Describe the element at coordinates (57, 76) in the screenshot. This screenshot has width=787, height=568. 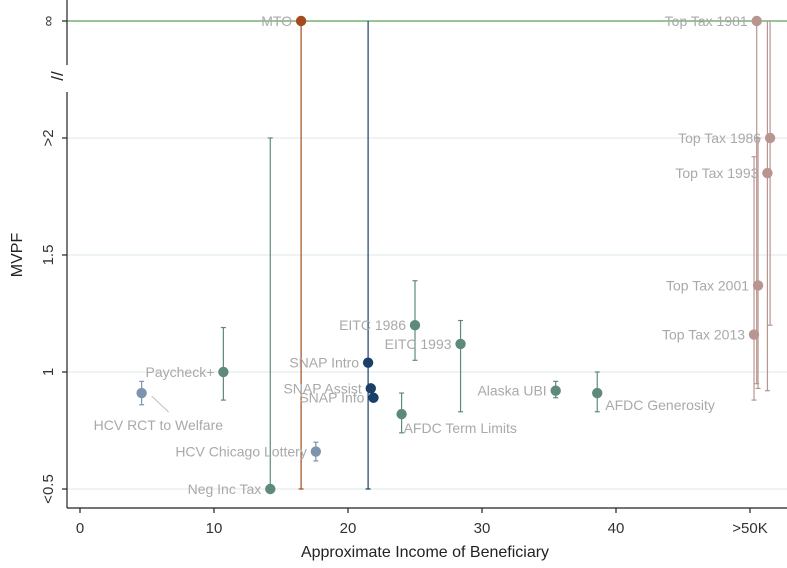
I see `y-axis-break-mark: //` at that location.